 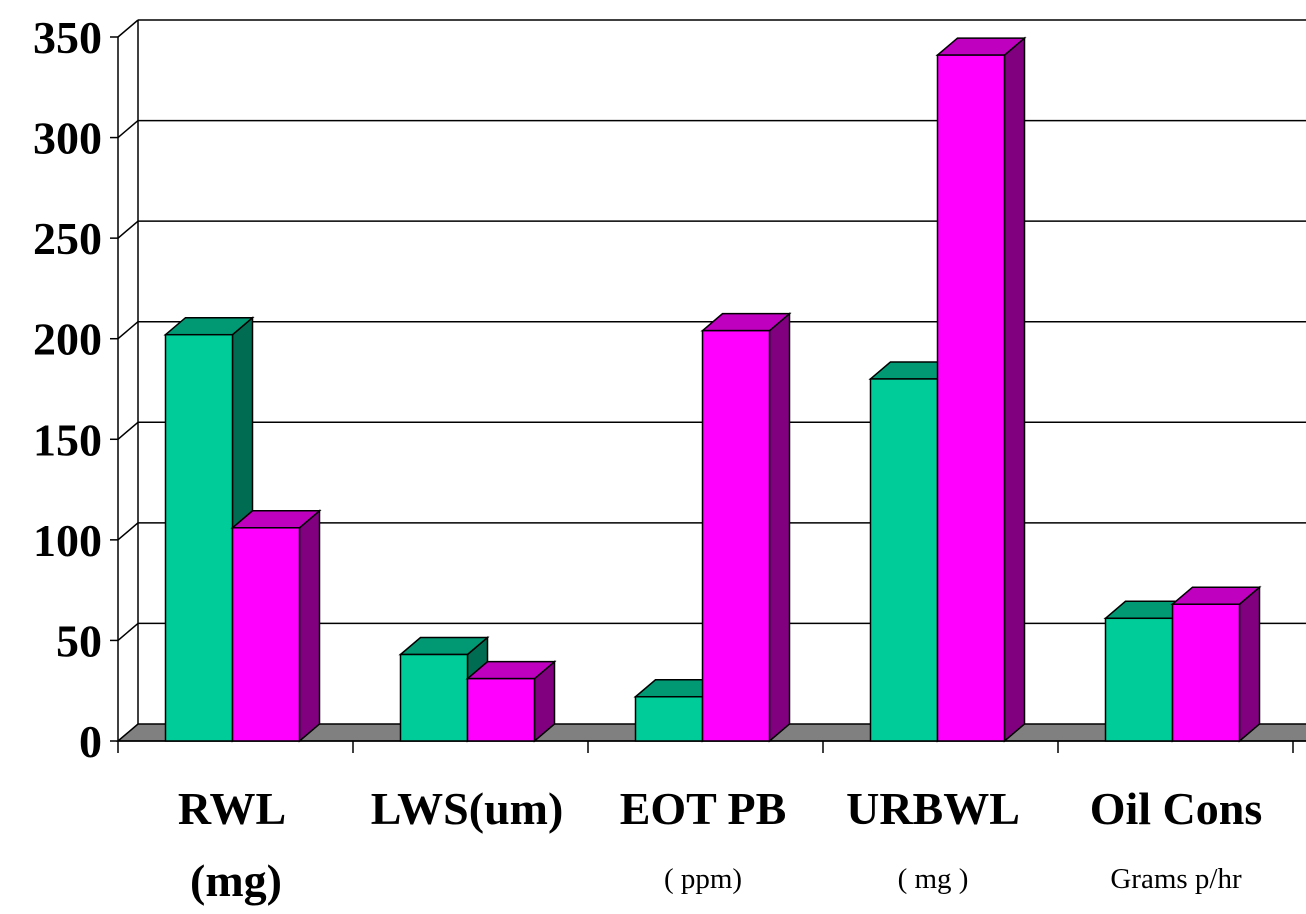 What do you see at coordinates (67, 37) in the screenshot?
I see `y-tick-label: 350` at bounding box center [67, 37].